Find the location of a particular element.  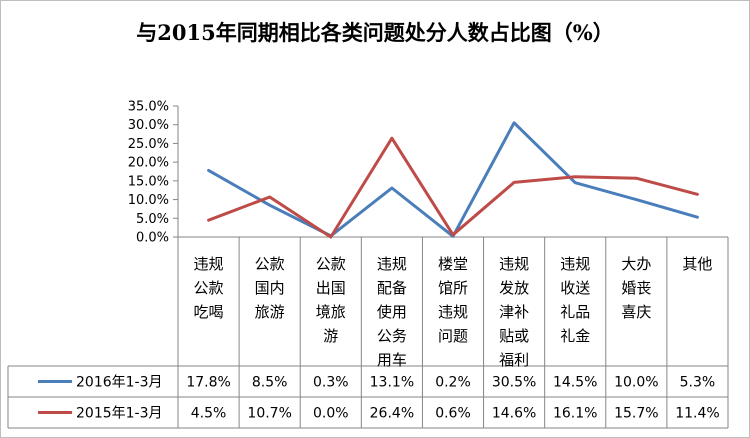

table-value: 17.8% is located at coordinates (208, 383).